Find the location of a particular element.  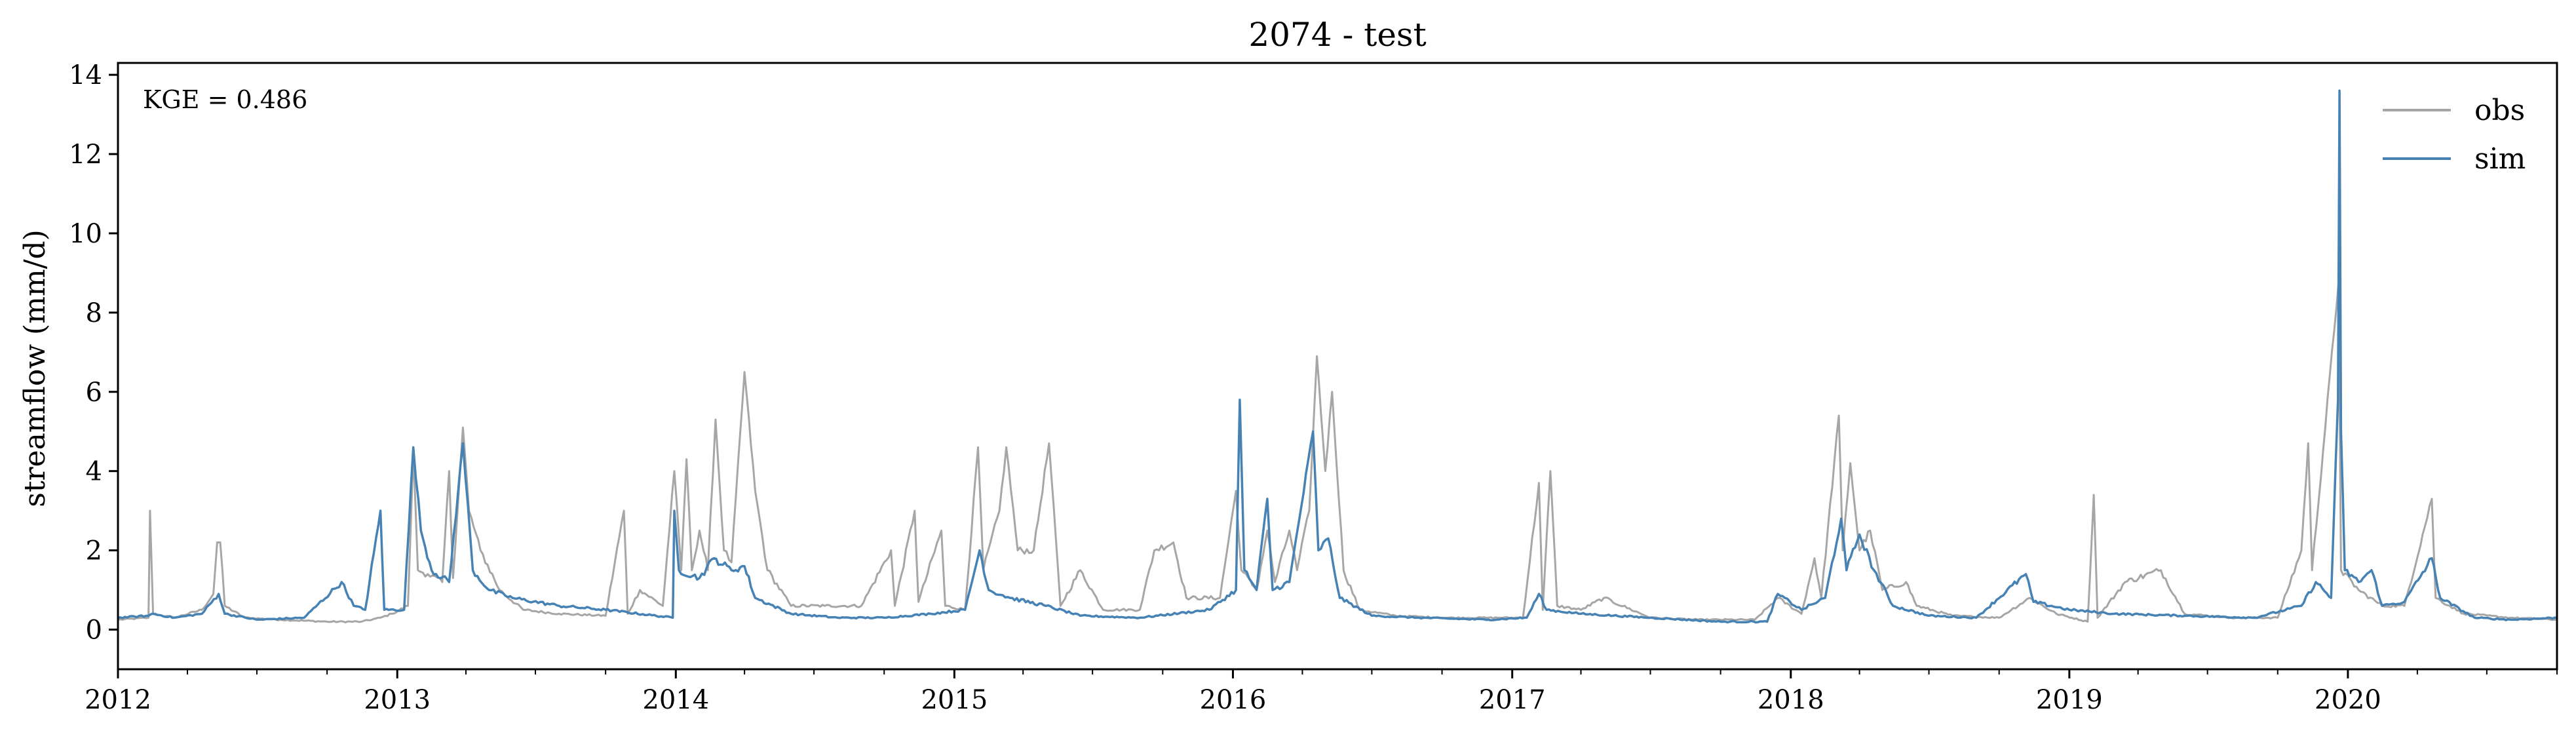

x-tick-label: 2016 is located at coordinates (1233, 700).